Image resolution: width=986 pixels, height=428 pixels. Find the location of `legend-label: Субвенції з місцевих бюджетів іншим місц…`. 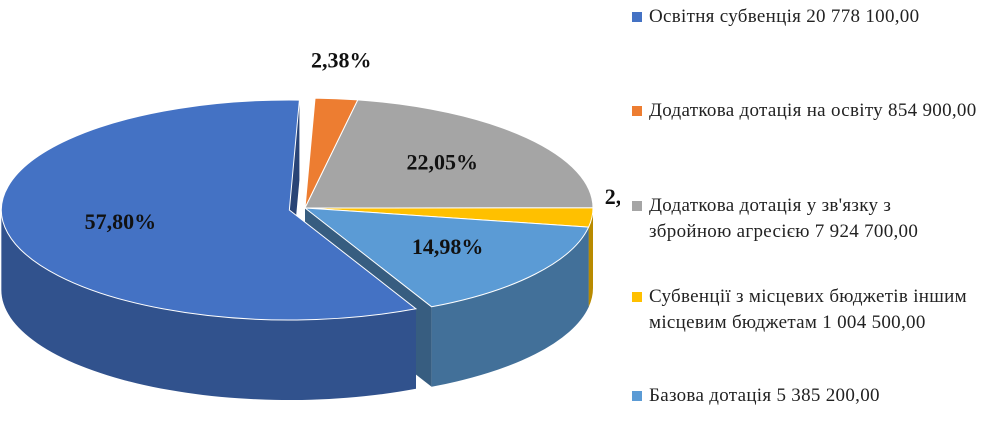

legend-label: Субвенції з місцевих бюджетів іншим місц… is located at coordinates (808, 309).